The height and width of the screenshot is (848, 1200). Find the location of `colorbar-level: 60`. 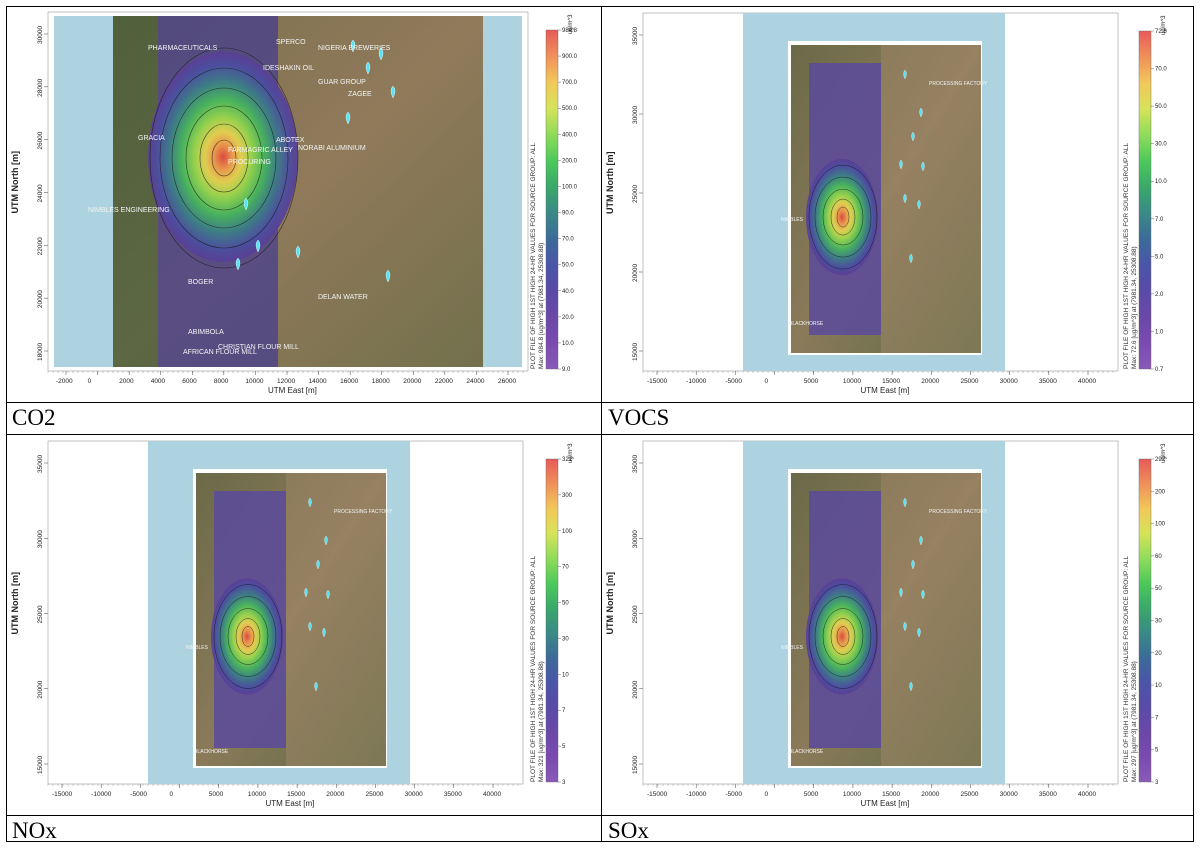

colorbar-level: 60 is located at coordinates (1158, 557).